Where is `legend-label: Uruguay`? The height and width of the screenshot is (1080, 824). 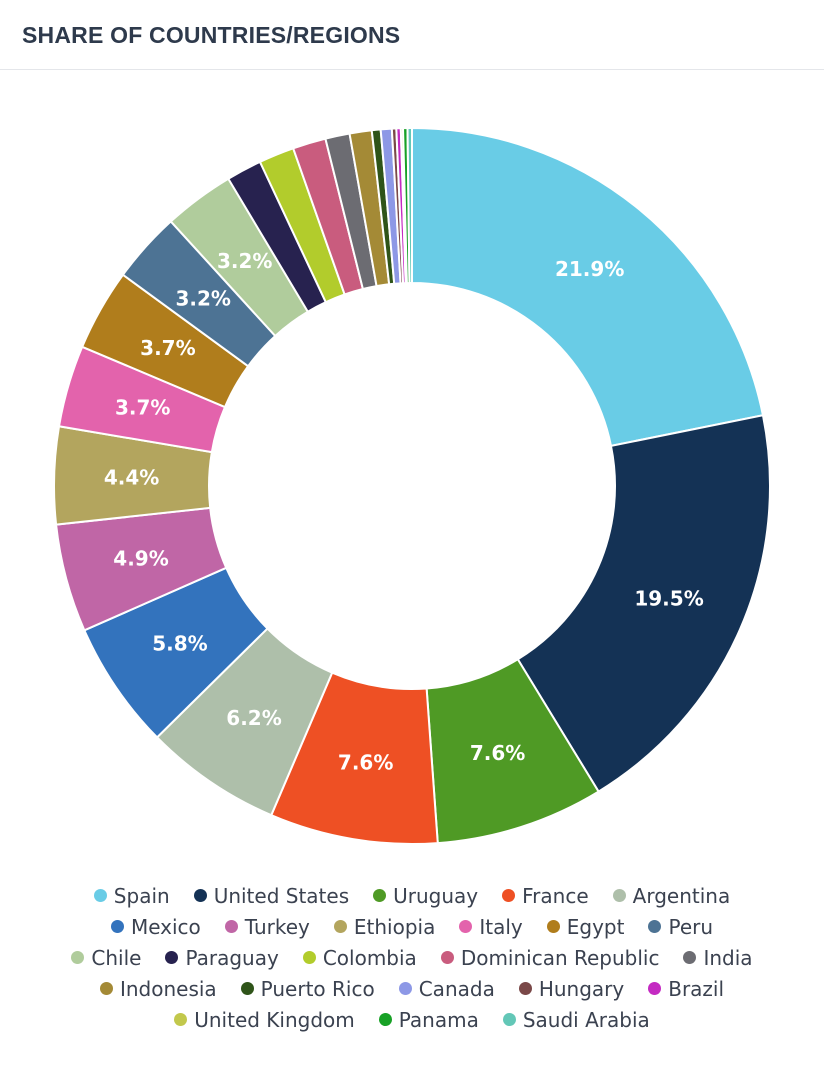
legend-label: Uruguay is located at coordinates (436, 895).